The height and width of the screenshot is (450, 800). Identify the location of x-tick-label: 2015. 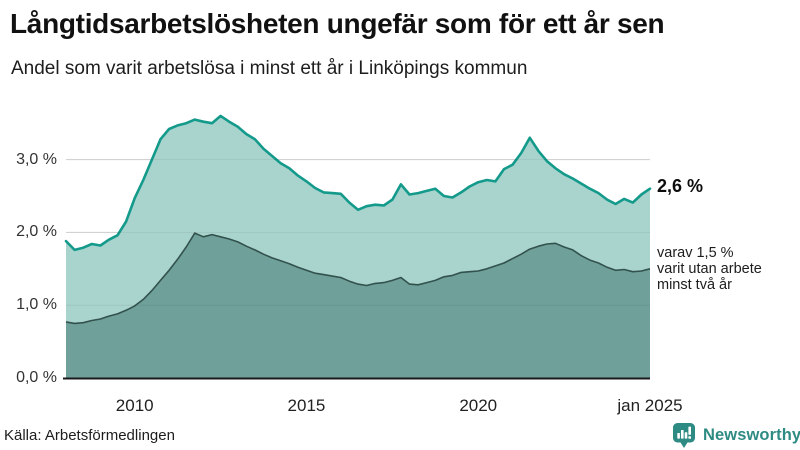
(306, 405).